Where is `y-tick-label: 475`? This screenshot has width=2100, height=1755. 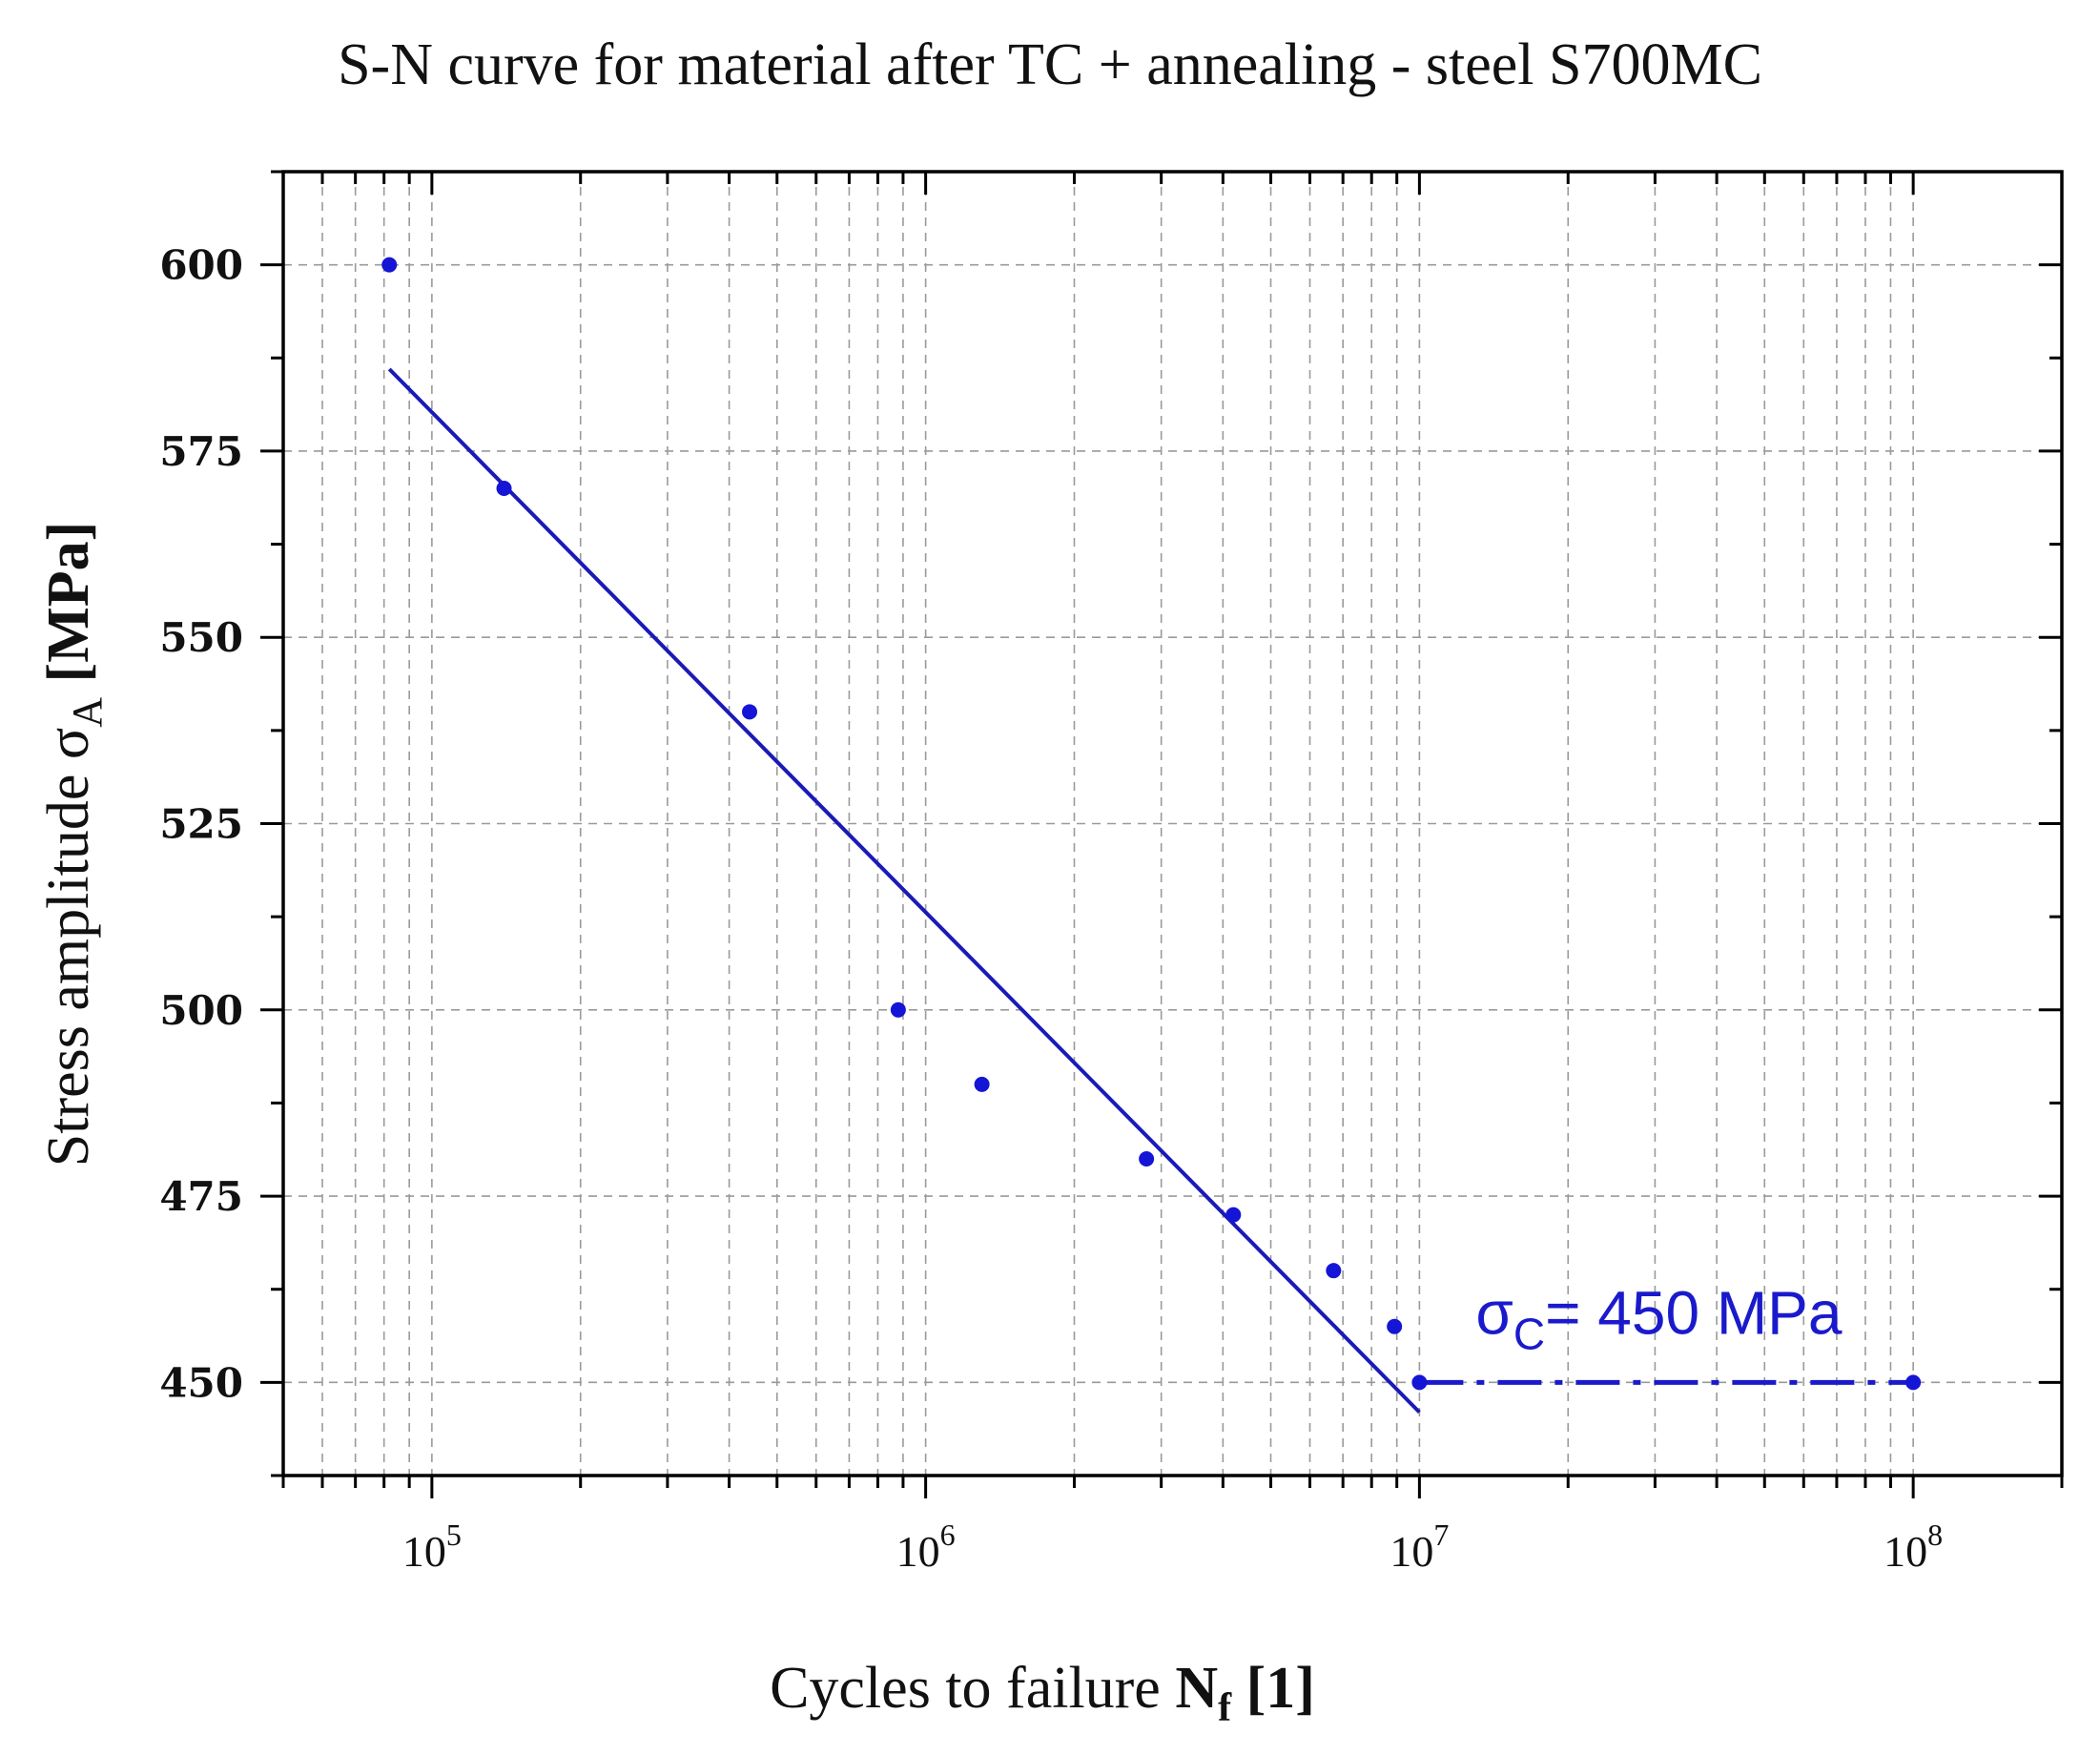
y-tick-label: 475 is located at coordinates (201, 1196).